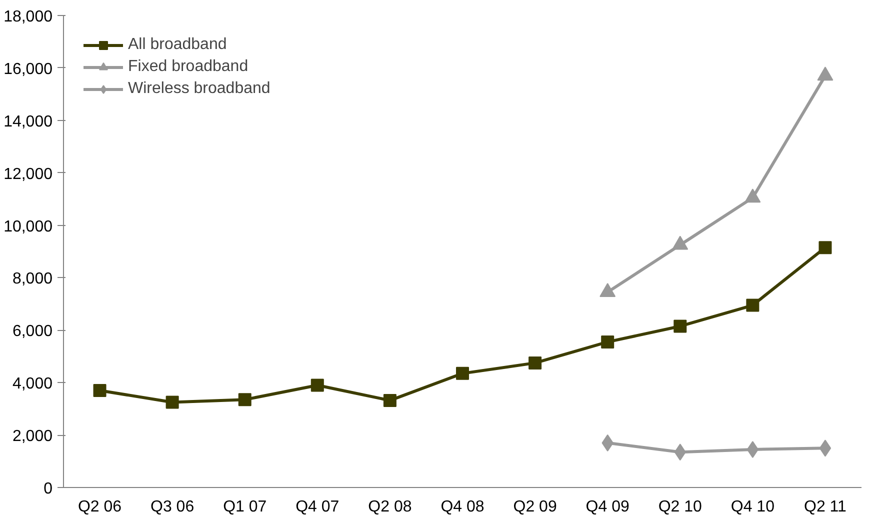 This screenshot has width=881, height=522. I want to click on x-tick-label: Q4 10, so click(752, 507).